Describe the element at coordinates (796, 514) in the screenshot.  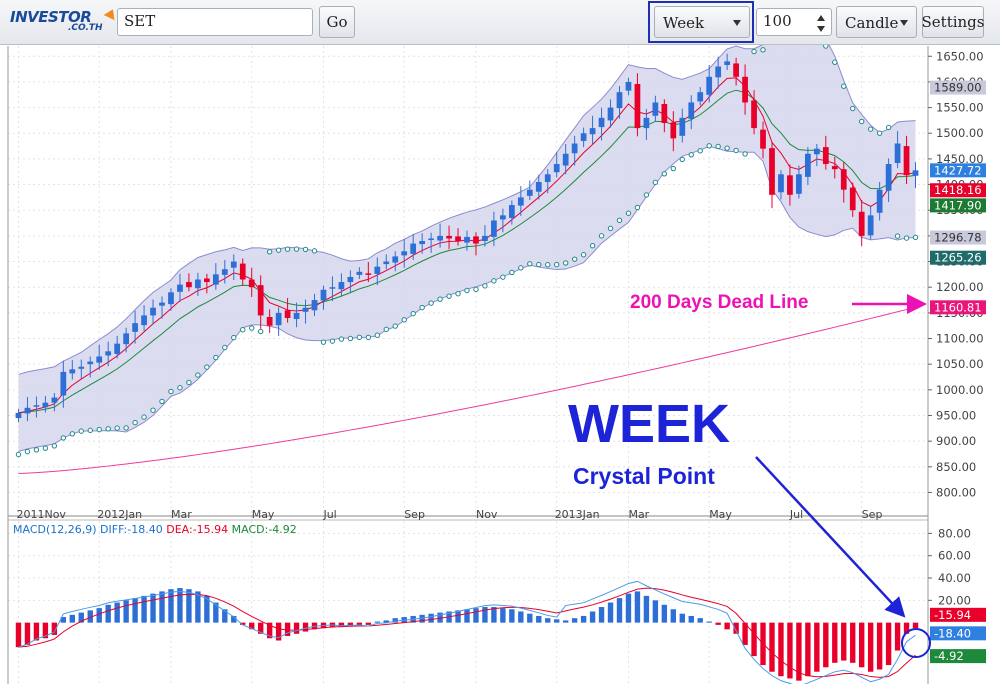
I see `time-tick-label: Jul` at that location.